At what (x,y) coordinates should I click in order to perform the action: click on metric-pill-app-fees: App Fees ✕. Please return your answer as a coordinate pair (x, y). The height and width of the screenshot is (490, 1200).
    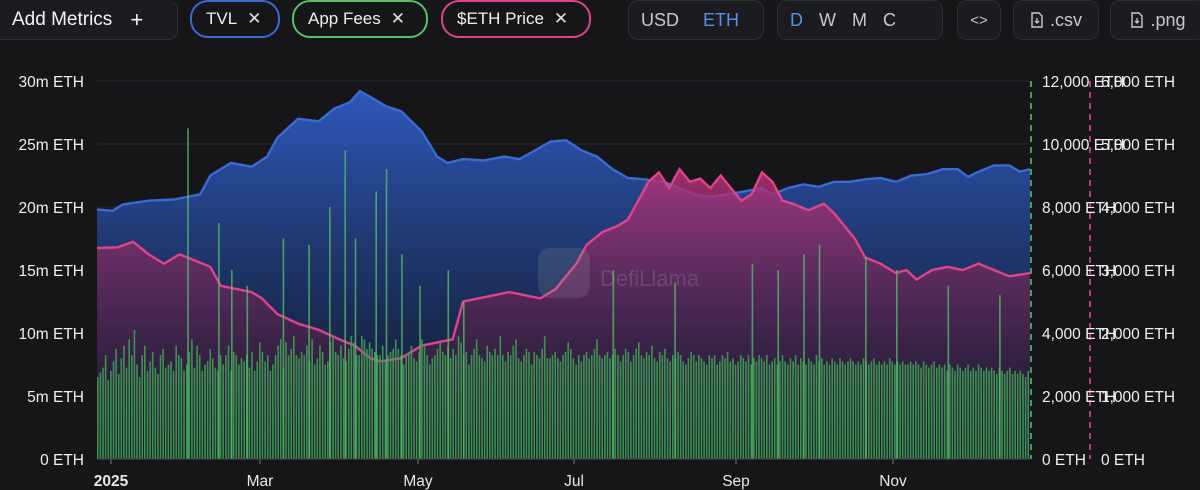
    Looking at the image, I should click on (360, 19).